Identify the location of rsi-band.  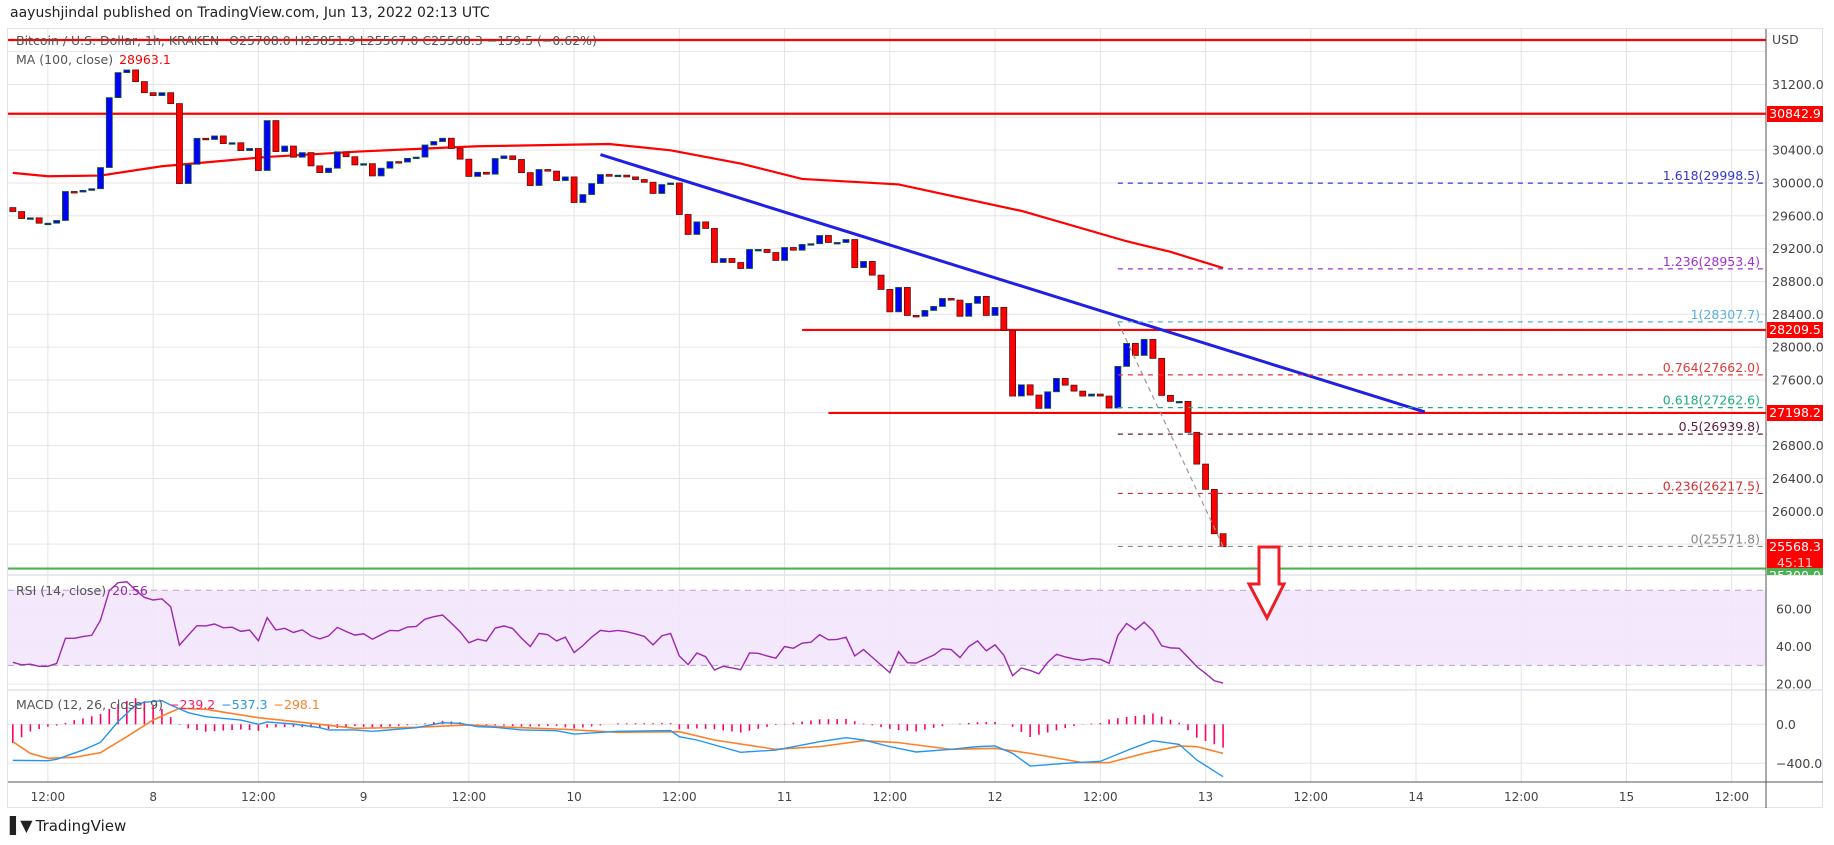
(887, 628).